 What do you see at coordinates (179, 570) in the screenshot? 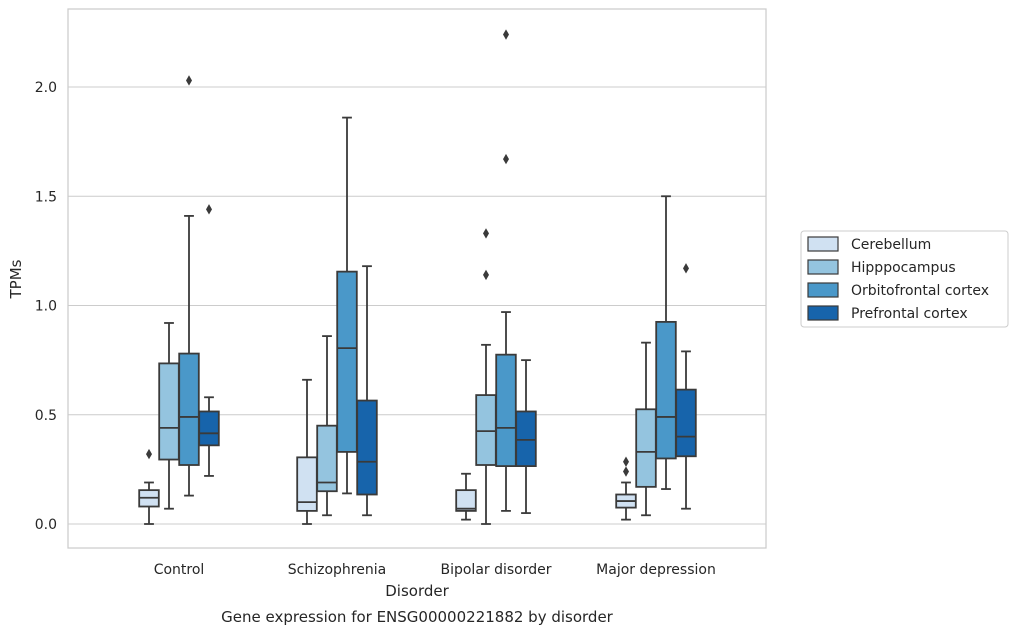
I see `x-tick-label: Control` at bounding box center [179, 570].